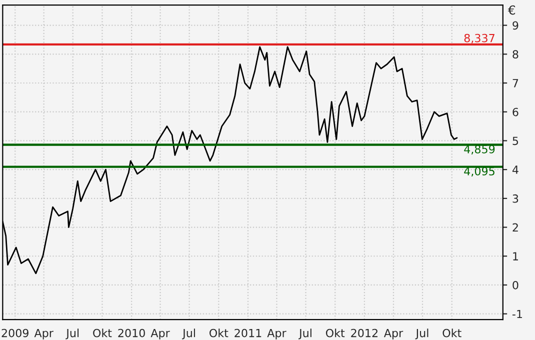 Image resolution: width=535 pixels, height=340 pixels. I want to click on x-tick-label: 2010, so click(131, 333).